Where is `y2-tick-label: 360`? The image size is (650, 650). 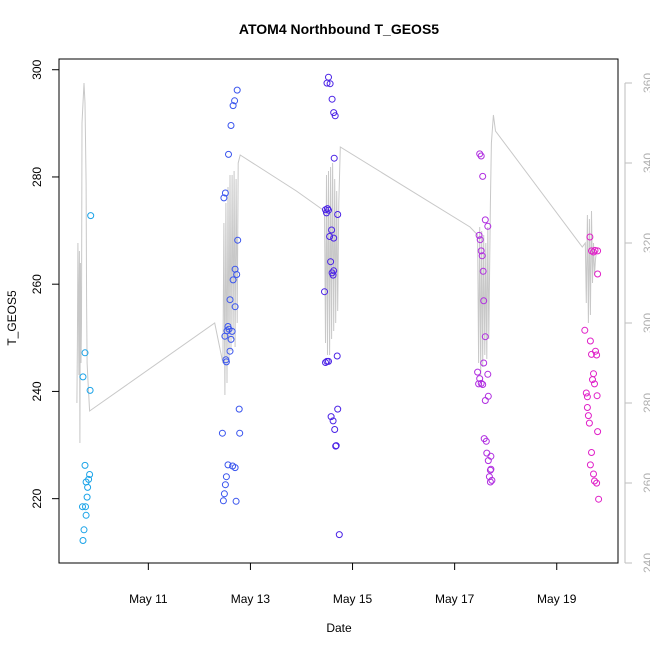 y2-tick-label: 360 is located at coordinates (645, 83).